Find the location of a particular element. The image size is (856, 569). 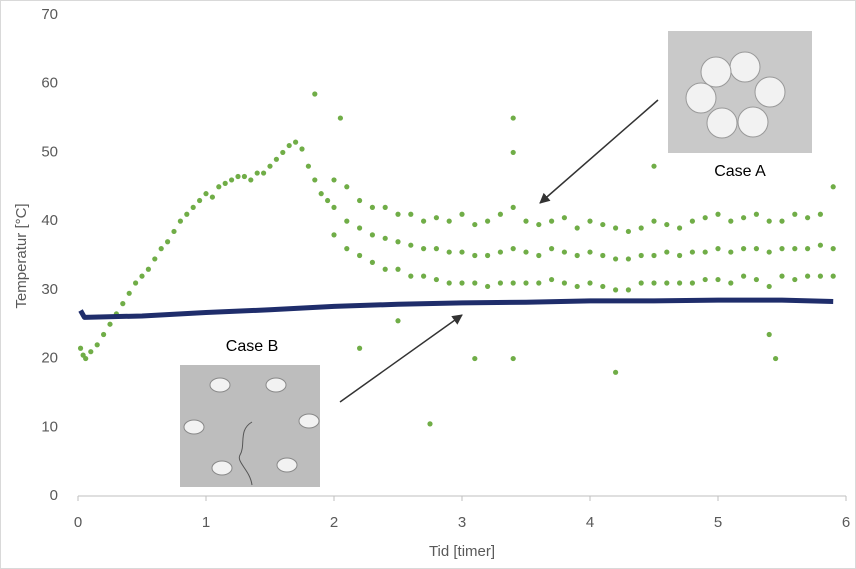

x-tick-label: 4 is located at coordinates (590, 522).